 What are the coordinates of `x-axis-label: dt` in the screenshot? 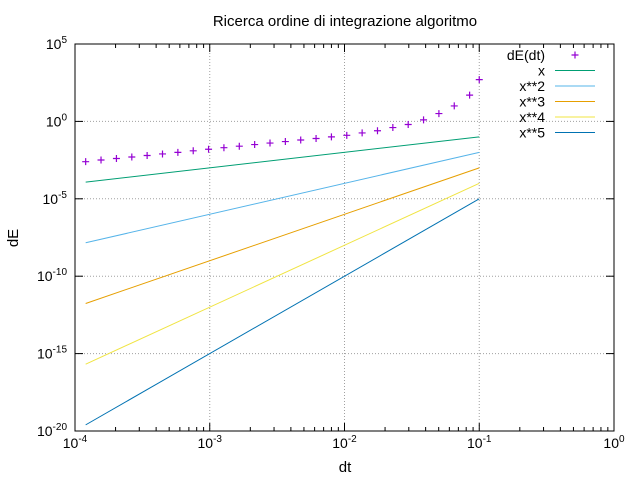 It's located at (345, 467).